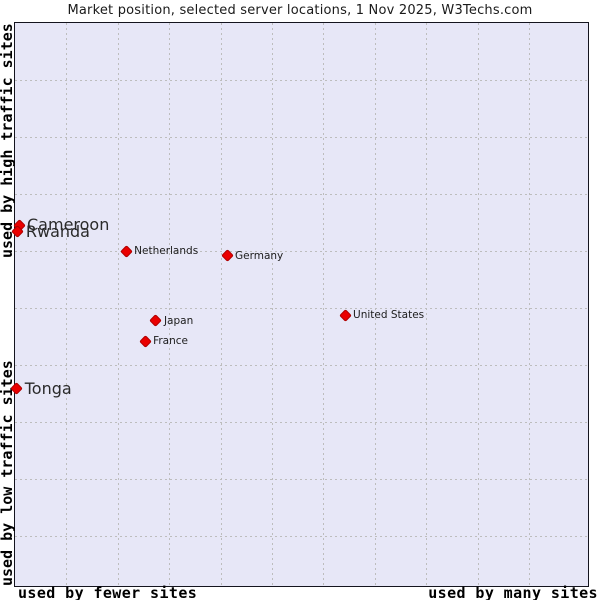  Describe the element at coordinates (170, 341) in the screenshot. I see `data-point-label: France` at that location.